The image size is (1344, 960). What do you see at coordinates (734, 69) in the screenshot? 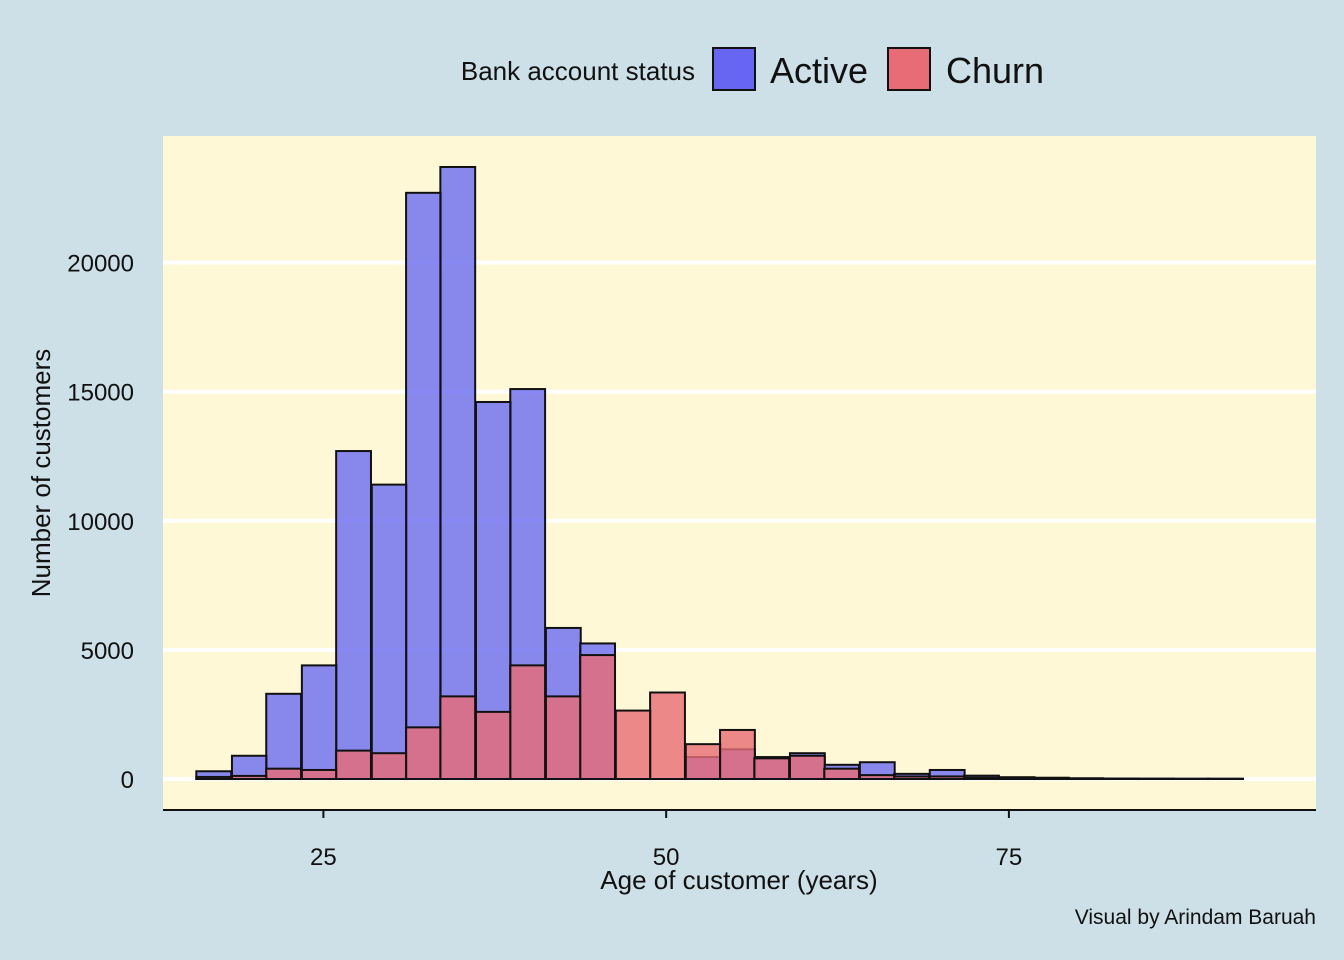
I see `legend-swatch-active` at bounding box center [734, 69].